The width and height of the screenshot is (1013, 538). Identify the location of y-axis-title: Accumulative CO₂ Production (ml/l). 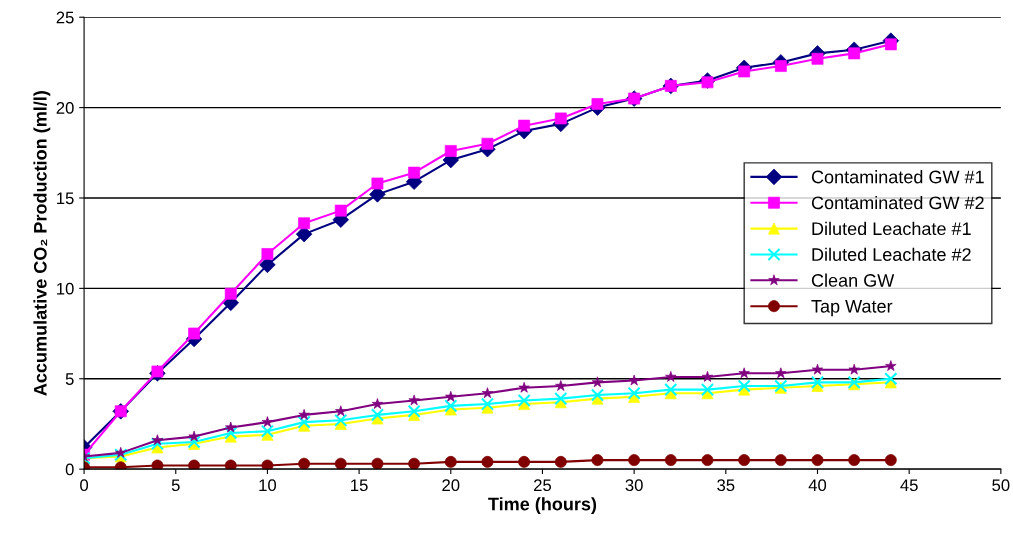
(42, 243).